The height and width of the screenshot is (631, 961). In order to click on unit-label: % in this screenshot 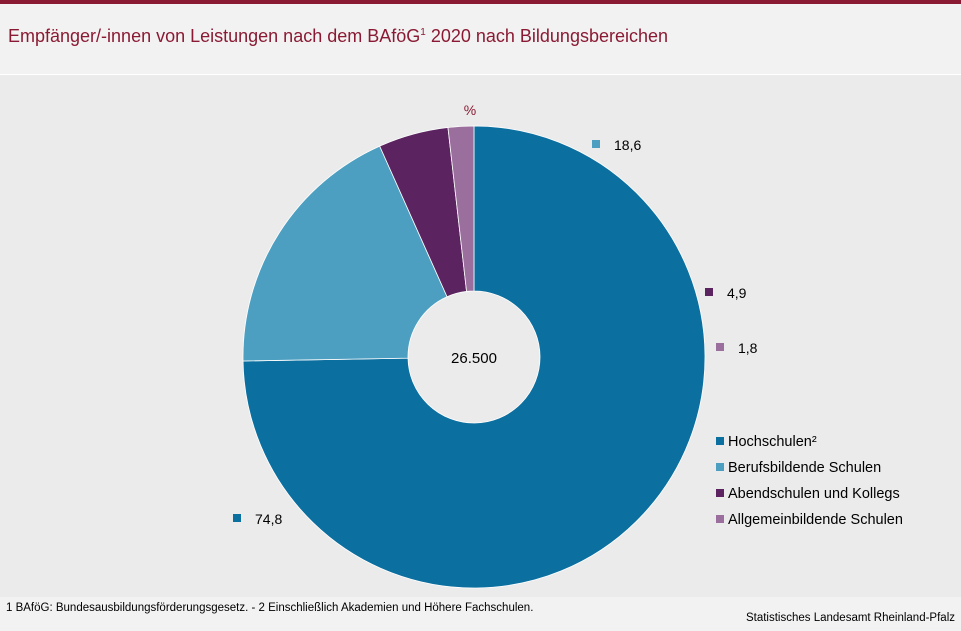, I will do `click(470, 110)`.